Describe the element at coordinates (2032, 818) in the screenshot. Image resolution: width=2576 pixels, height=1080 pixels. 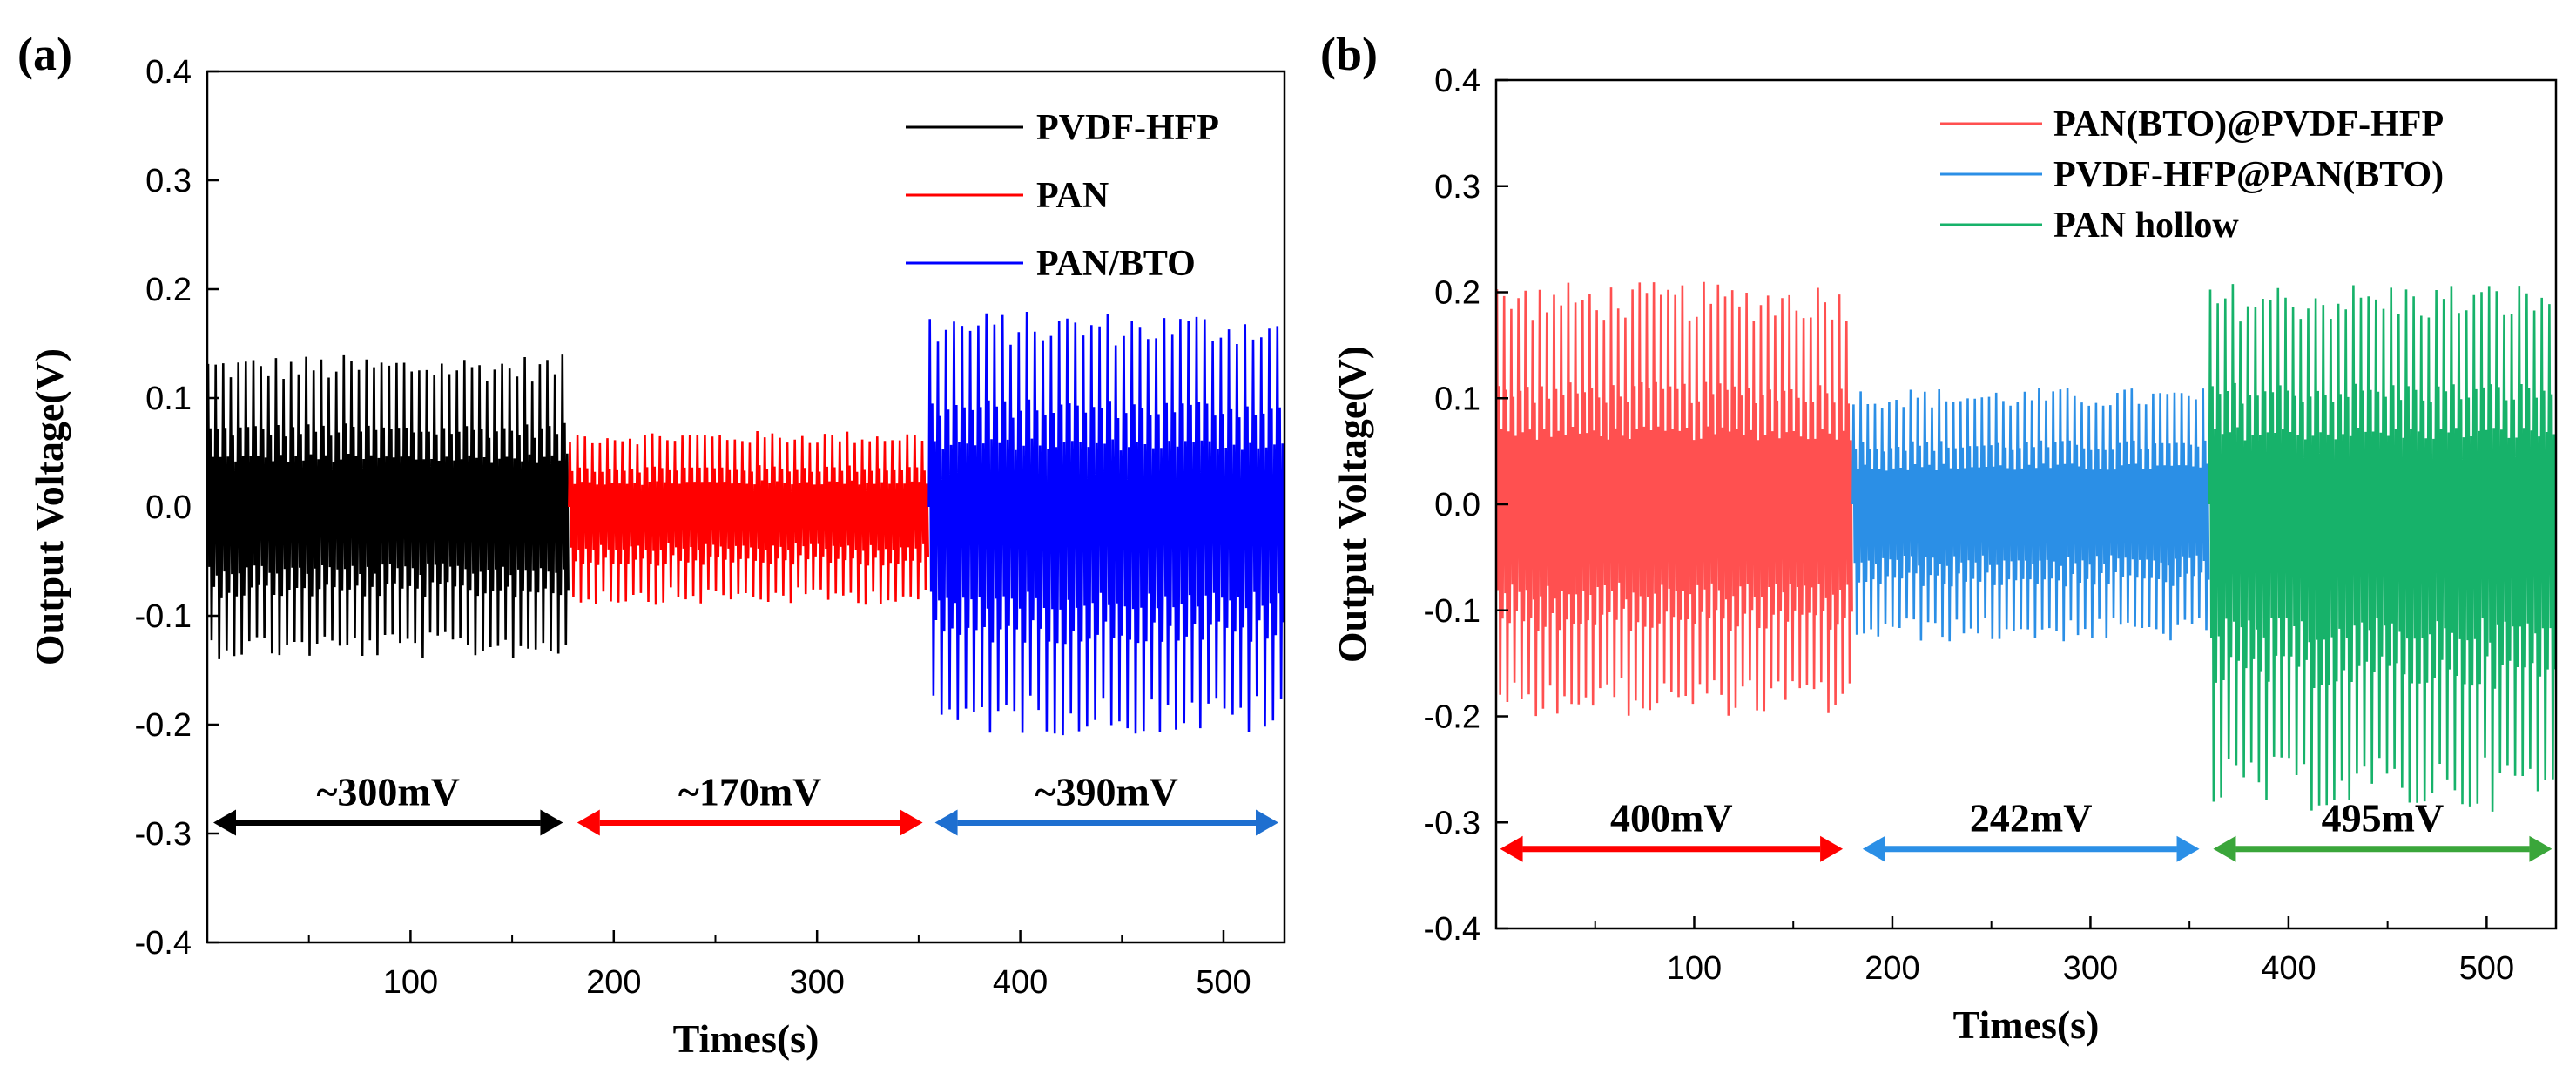
I see `annotation-label: 242mV` at that location.